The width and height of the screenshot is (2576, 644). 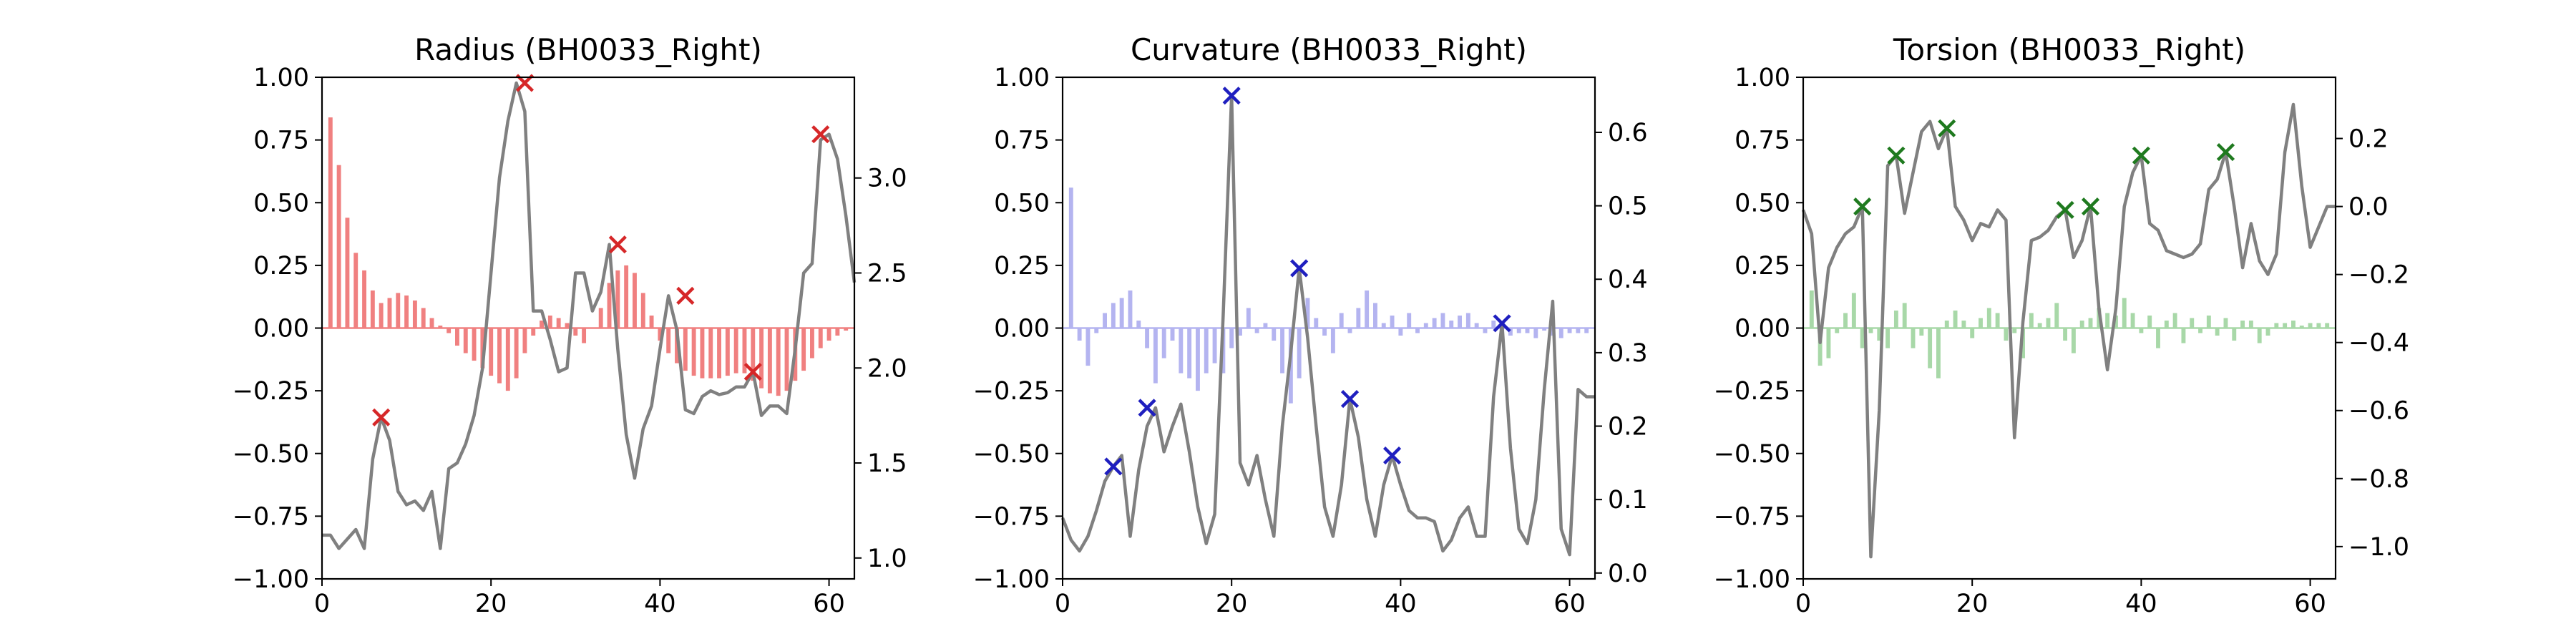 What do you see at coordinates (322, 604) in the screenshot?
I see `radius-x-tick-label: 0` at bounding box center [322, 604].